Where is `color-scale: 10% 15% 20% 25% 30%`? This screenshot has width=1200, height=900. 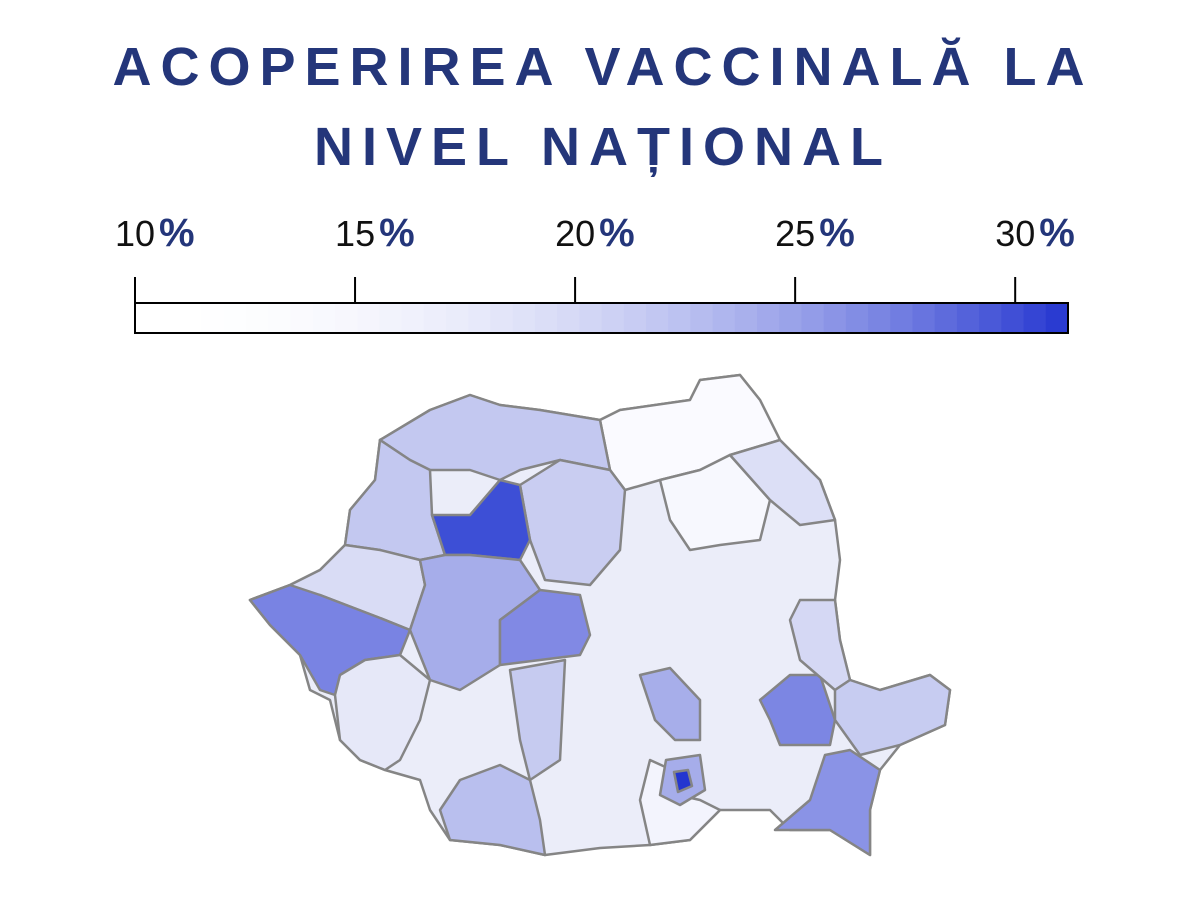 color-scale: 10% 15% 20% 25% 30% is located at coordinates (595, 272).